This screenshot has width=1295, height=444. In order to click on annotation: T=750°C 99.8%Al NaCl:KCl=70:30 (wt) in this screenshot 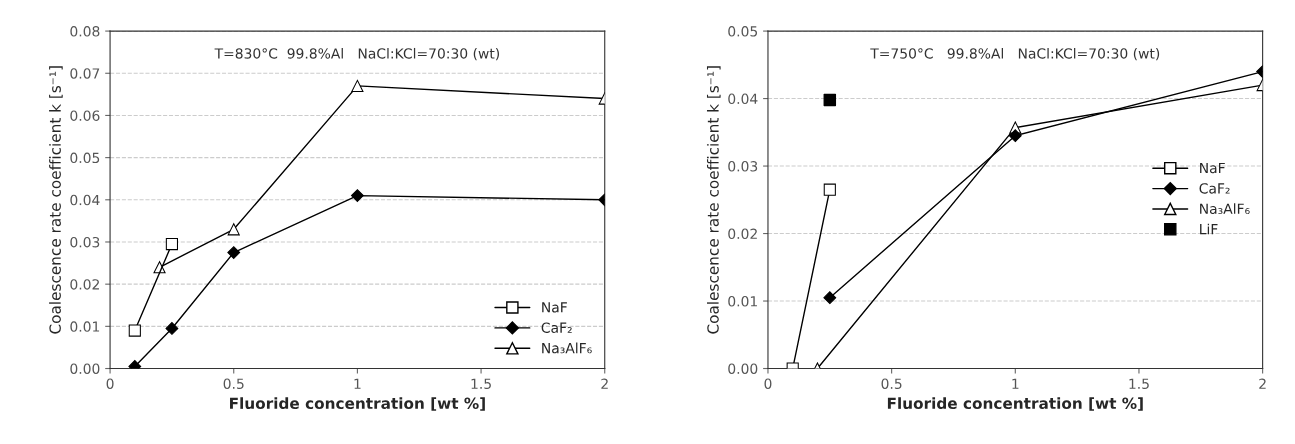, I will do `click(1015, 54)`.